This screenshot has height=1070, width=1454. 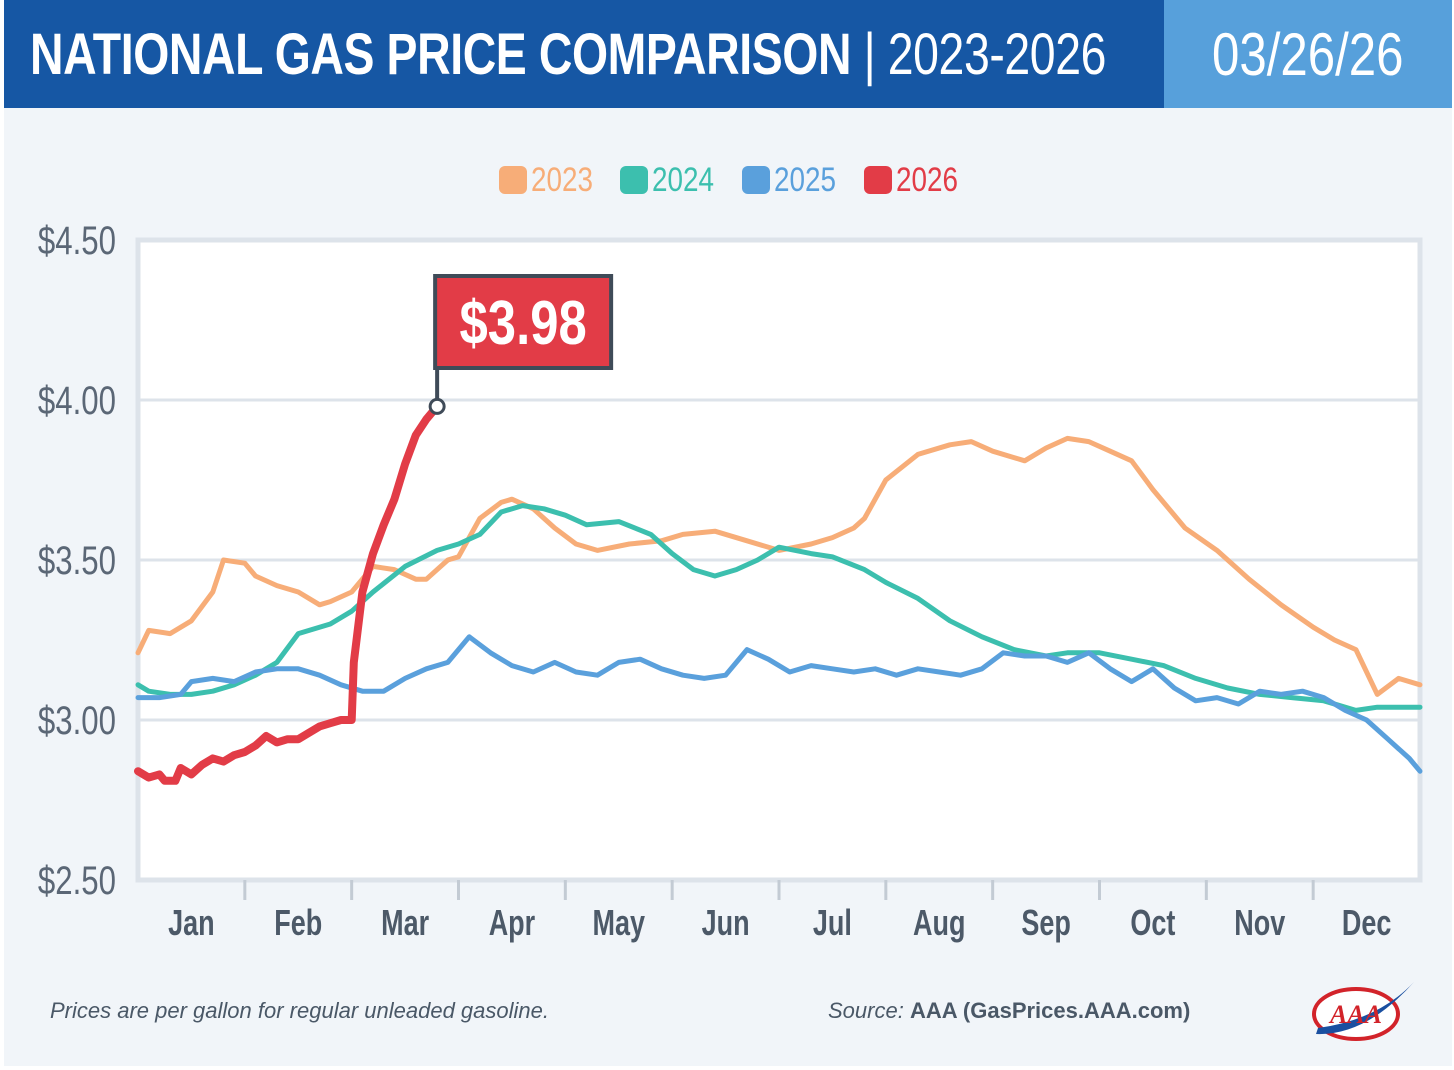 I want to click on legend-swatch-2026, so click(x=877, y=180).